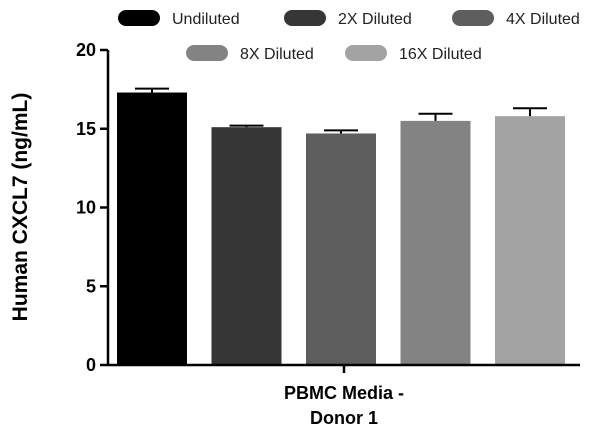  What do you see at coordinates (375, 19) in the screenshot?
I see `legend-label-2: 2X Diluted` at bounding box center [375, 19].